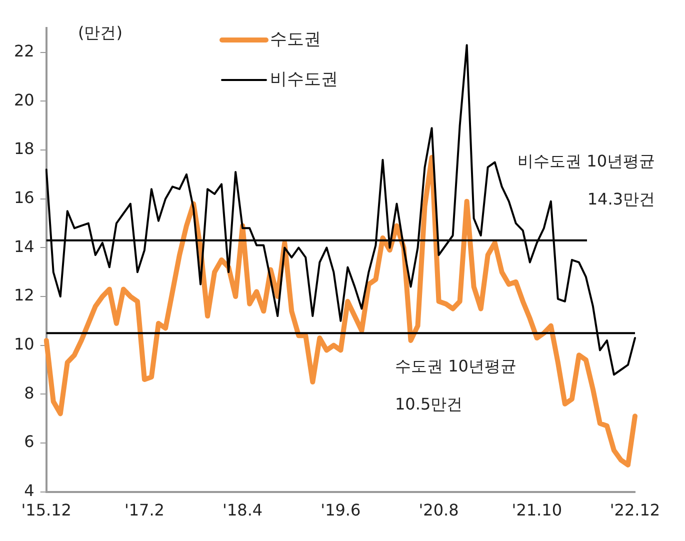 The width and height of the screenshot is (685, 541). What do you see at coordinates (586, 180) in the screenshot?
I see `ref-line-label: 비수도권 10년평균 14.3만건` at bounding box center [586, 180].